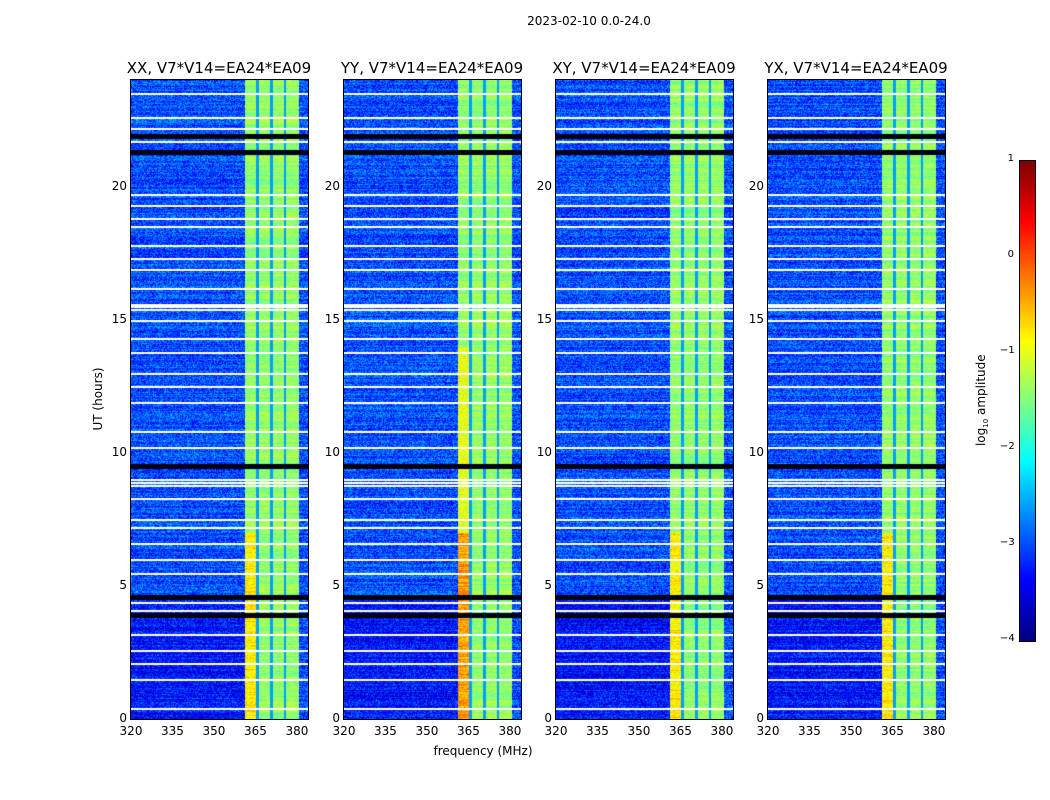 The image size is (1050, 800). What do you see at coordinates (982, 400) in the screenshot?
I see `colorbar-label: log10 amplitude` at bounding box center [982, 400].